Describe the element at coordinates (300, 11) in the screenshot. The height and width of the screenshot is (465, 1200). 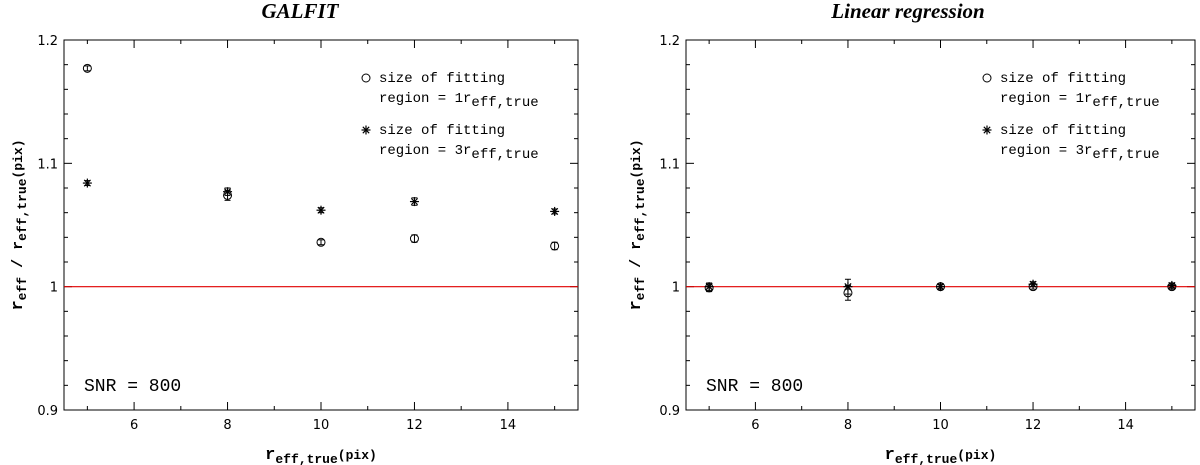
I see `chart-title: GALFIT` at that location.